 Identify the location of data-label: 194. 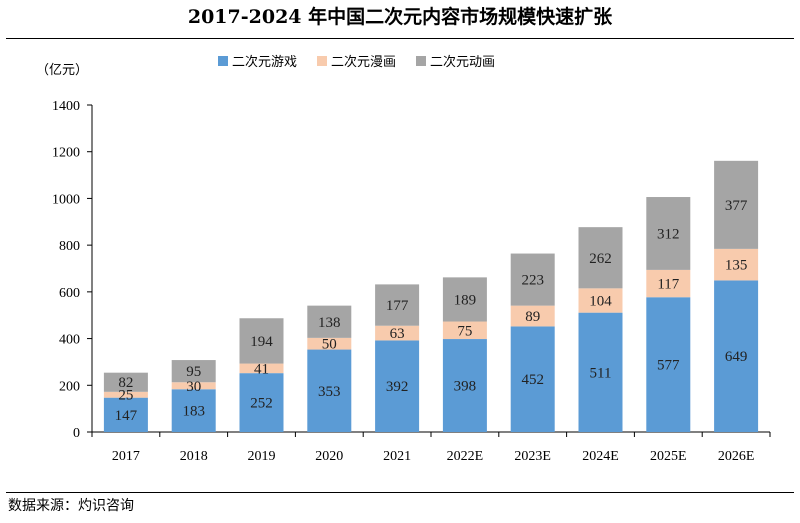
(261, 342).